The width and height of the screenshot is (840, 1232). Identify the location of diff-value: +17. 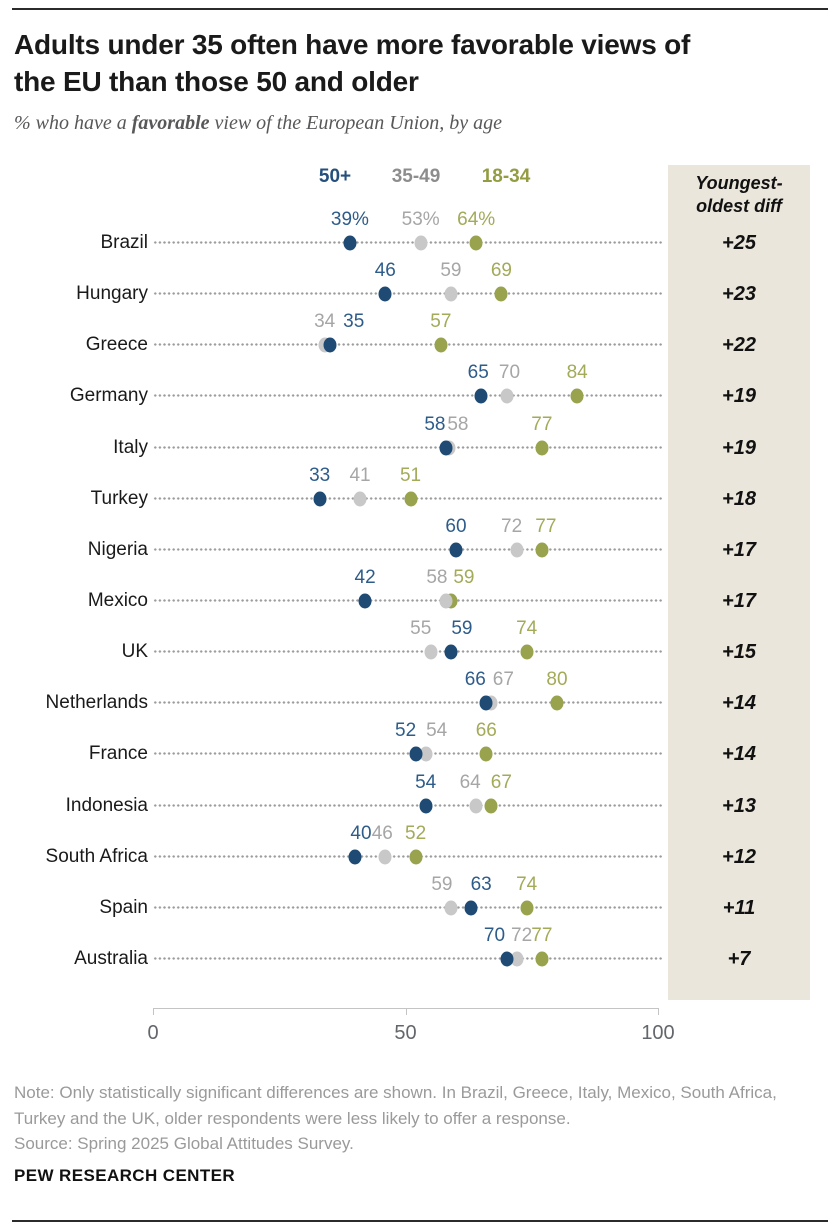
(739, 600).